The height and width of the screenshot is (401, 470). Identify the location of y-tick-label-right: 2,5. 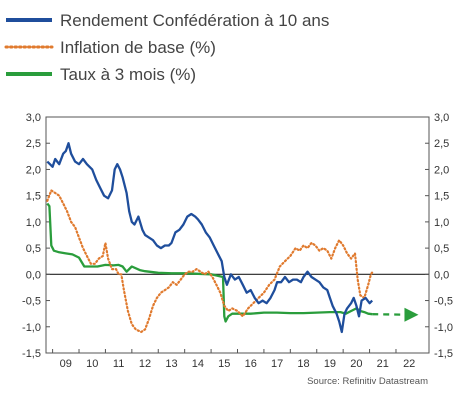
(441, 144).